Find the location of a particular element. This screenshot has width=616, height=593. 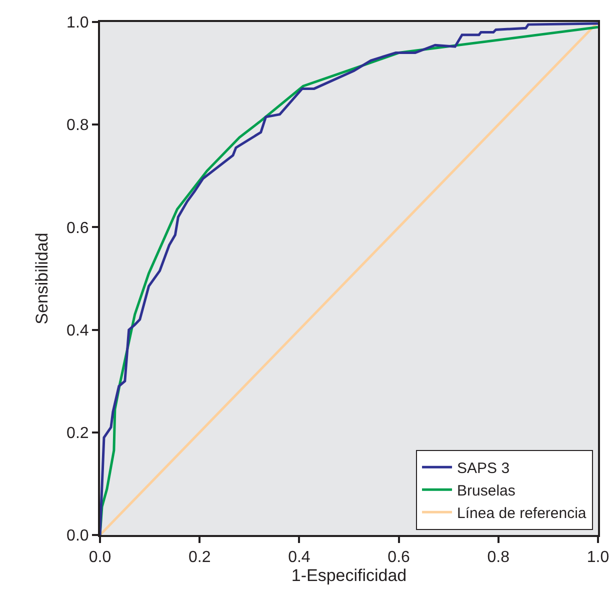

legend-label: SAPS 3 is located at coordinates (483, 468).